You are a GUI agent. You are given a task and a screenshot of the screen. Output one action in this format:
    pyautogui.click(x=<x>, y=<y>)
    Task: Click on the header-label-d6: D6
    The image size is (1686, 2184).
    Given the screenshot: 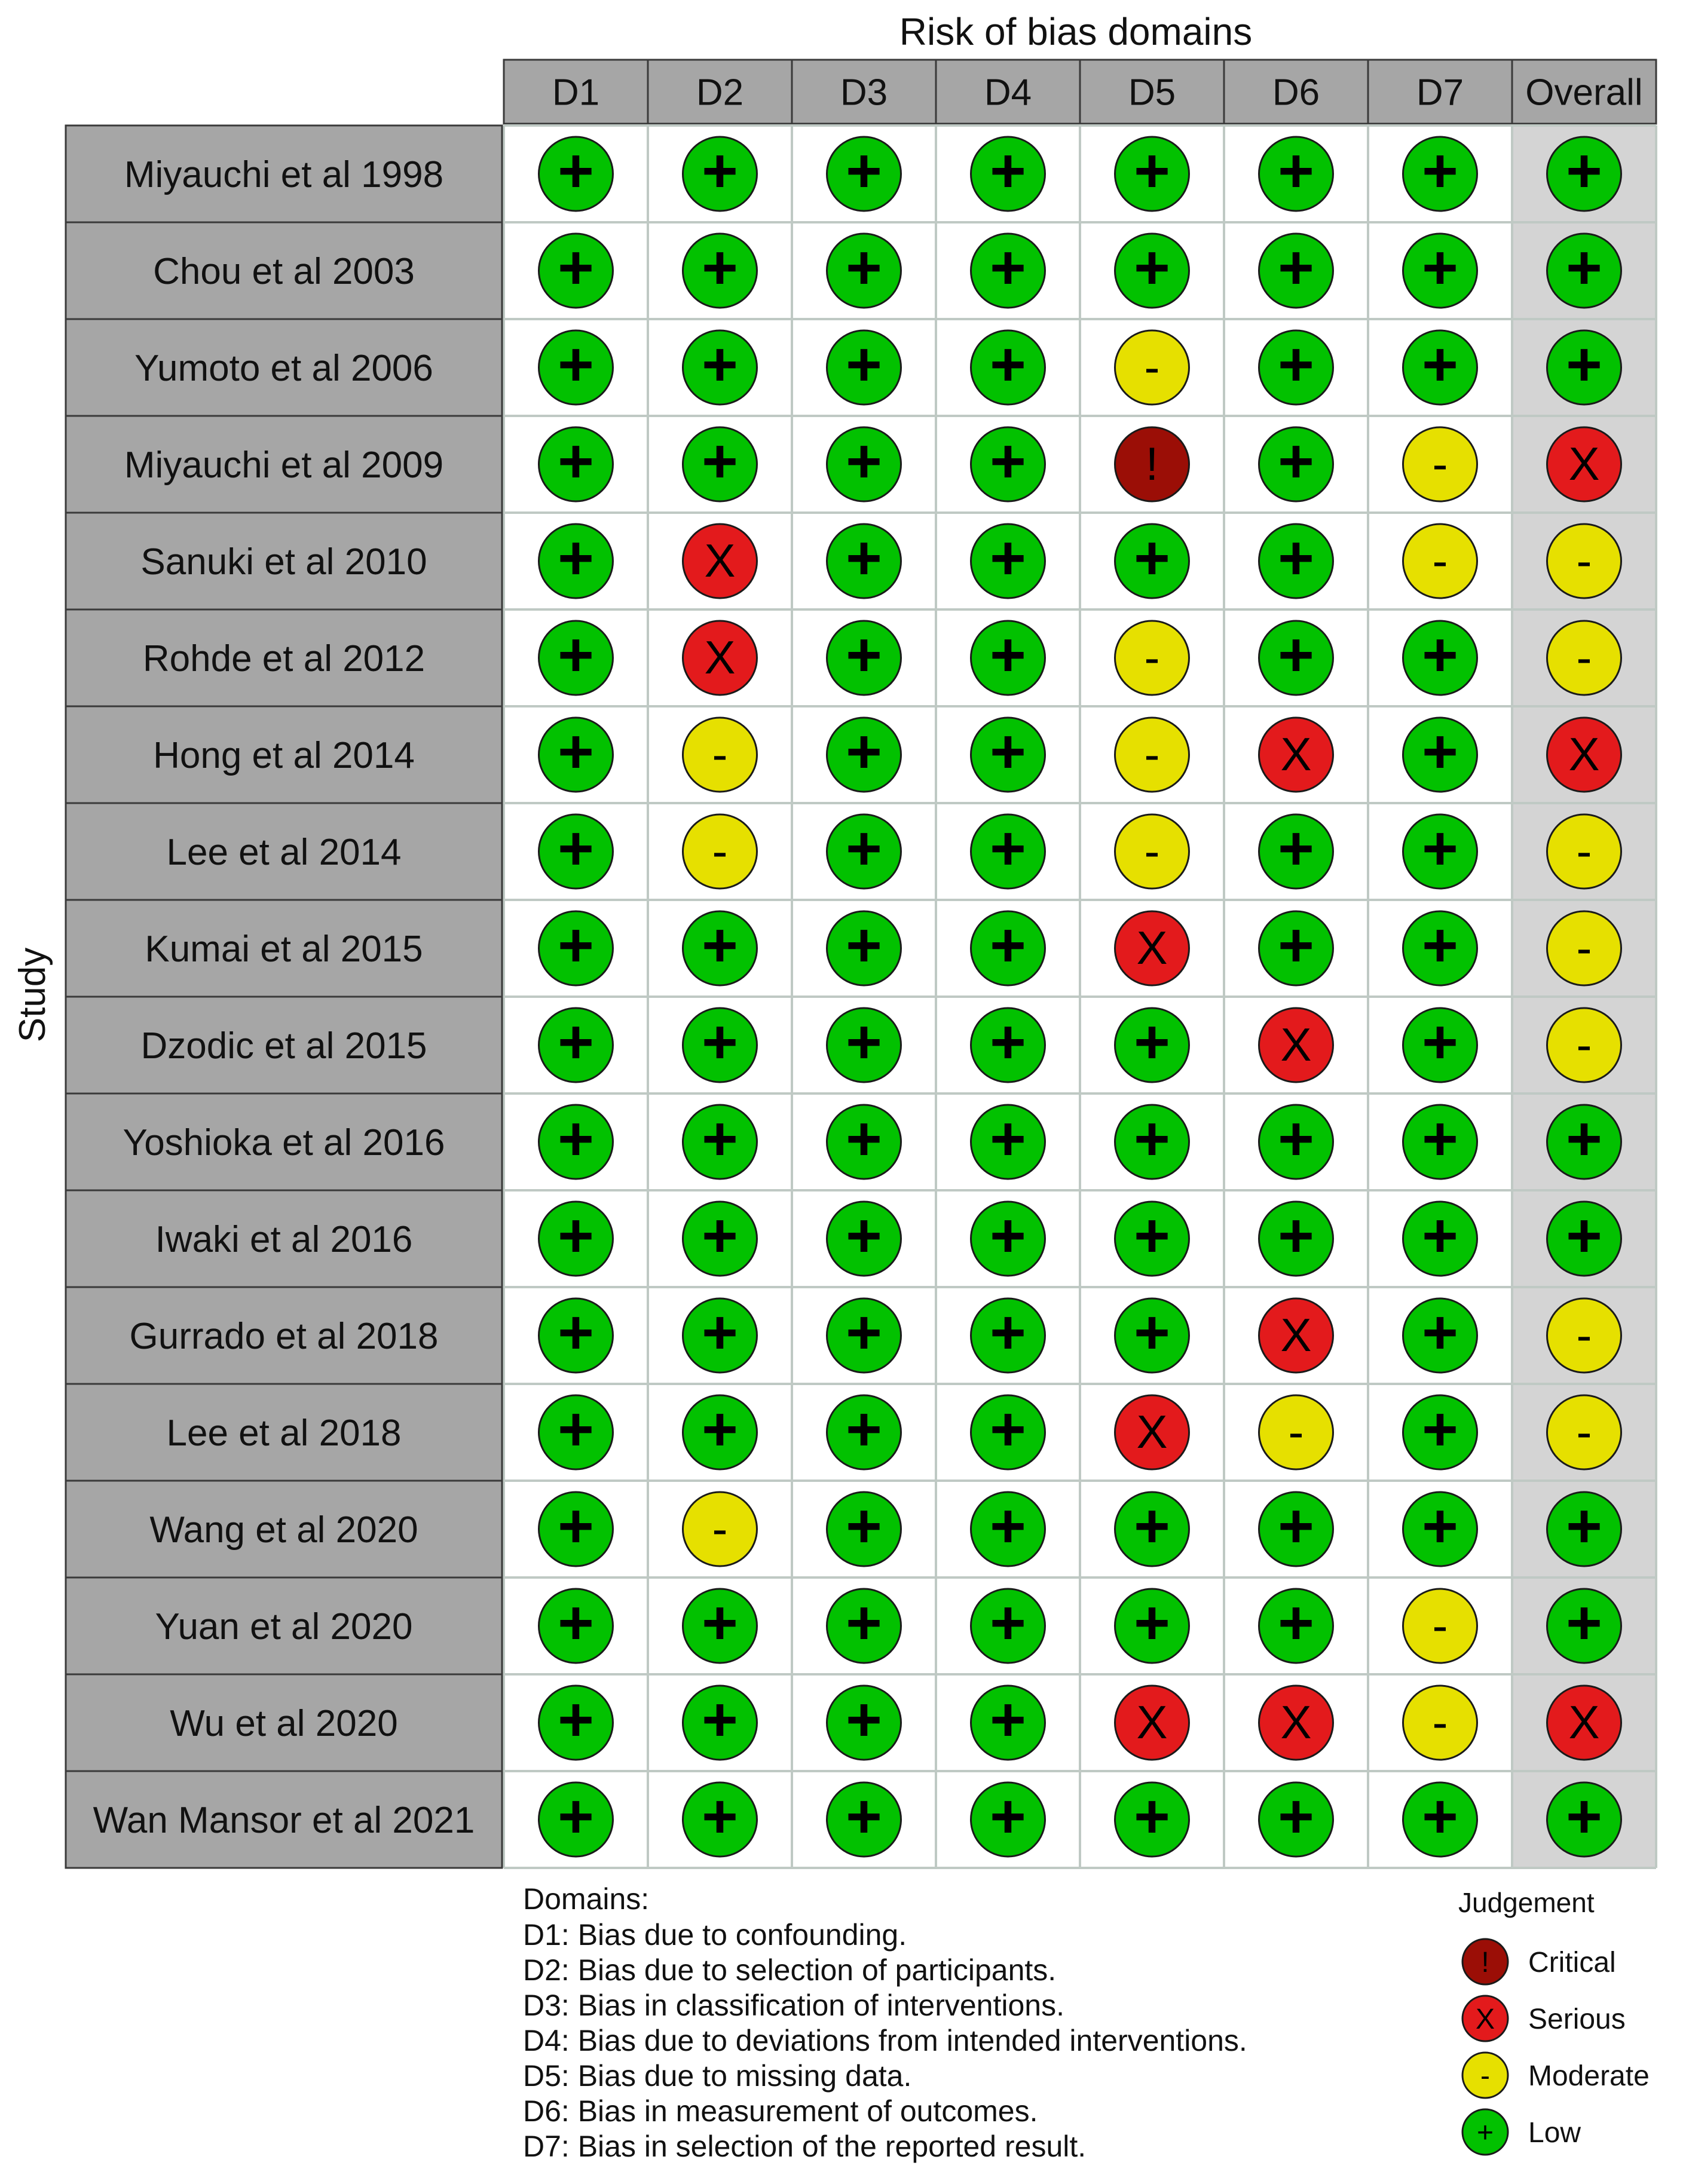 What is the action you would take?
    pyautogui.click(x=1296, y=93)
    